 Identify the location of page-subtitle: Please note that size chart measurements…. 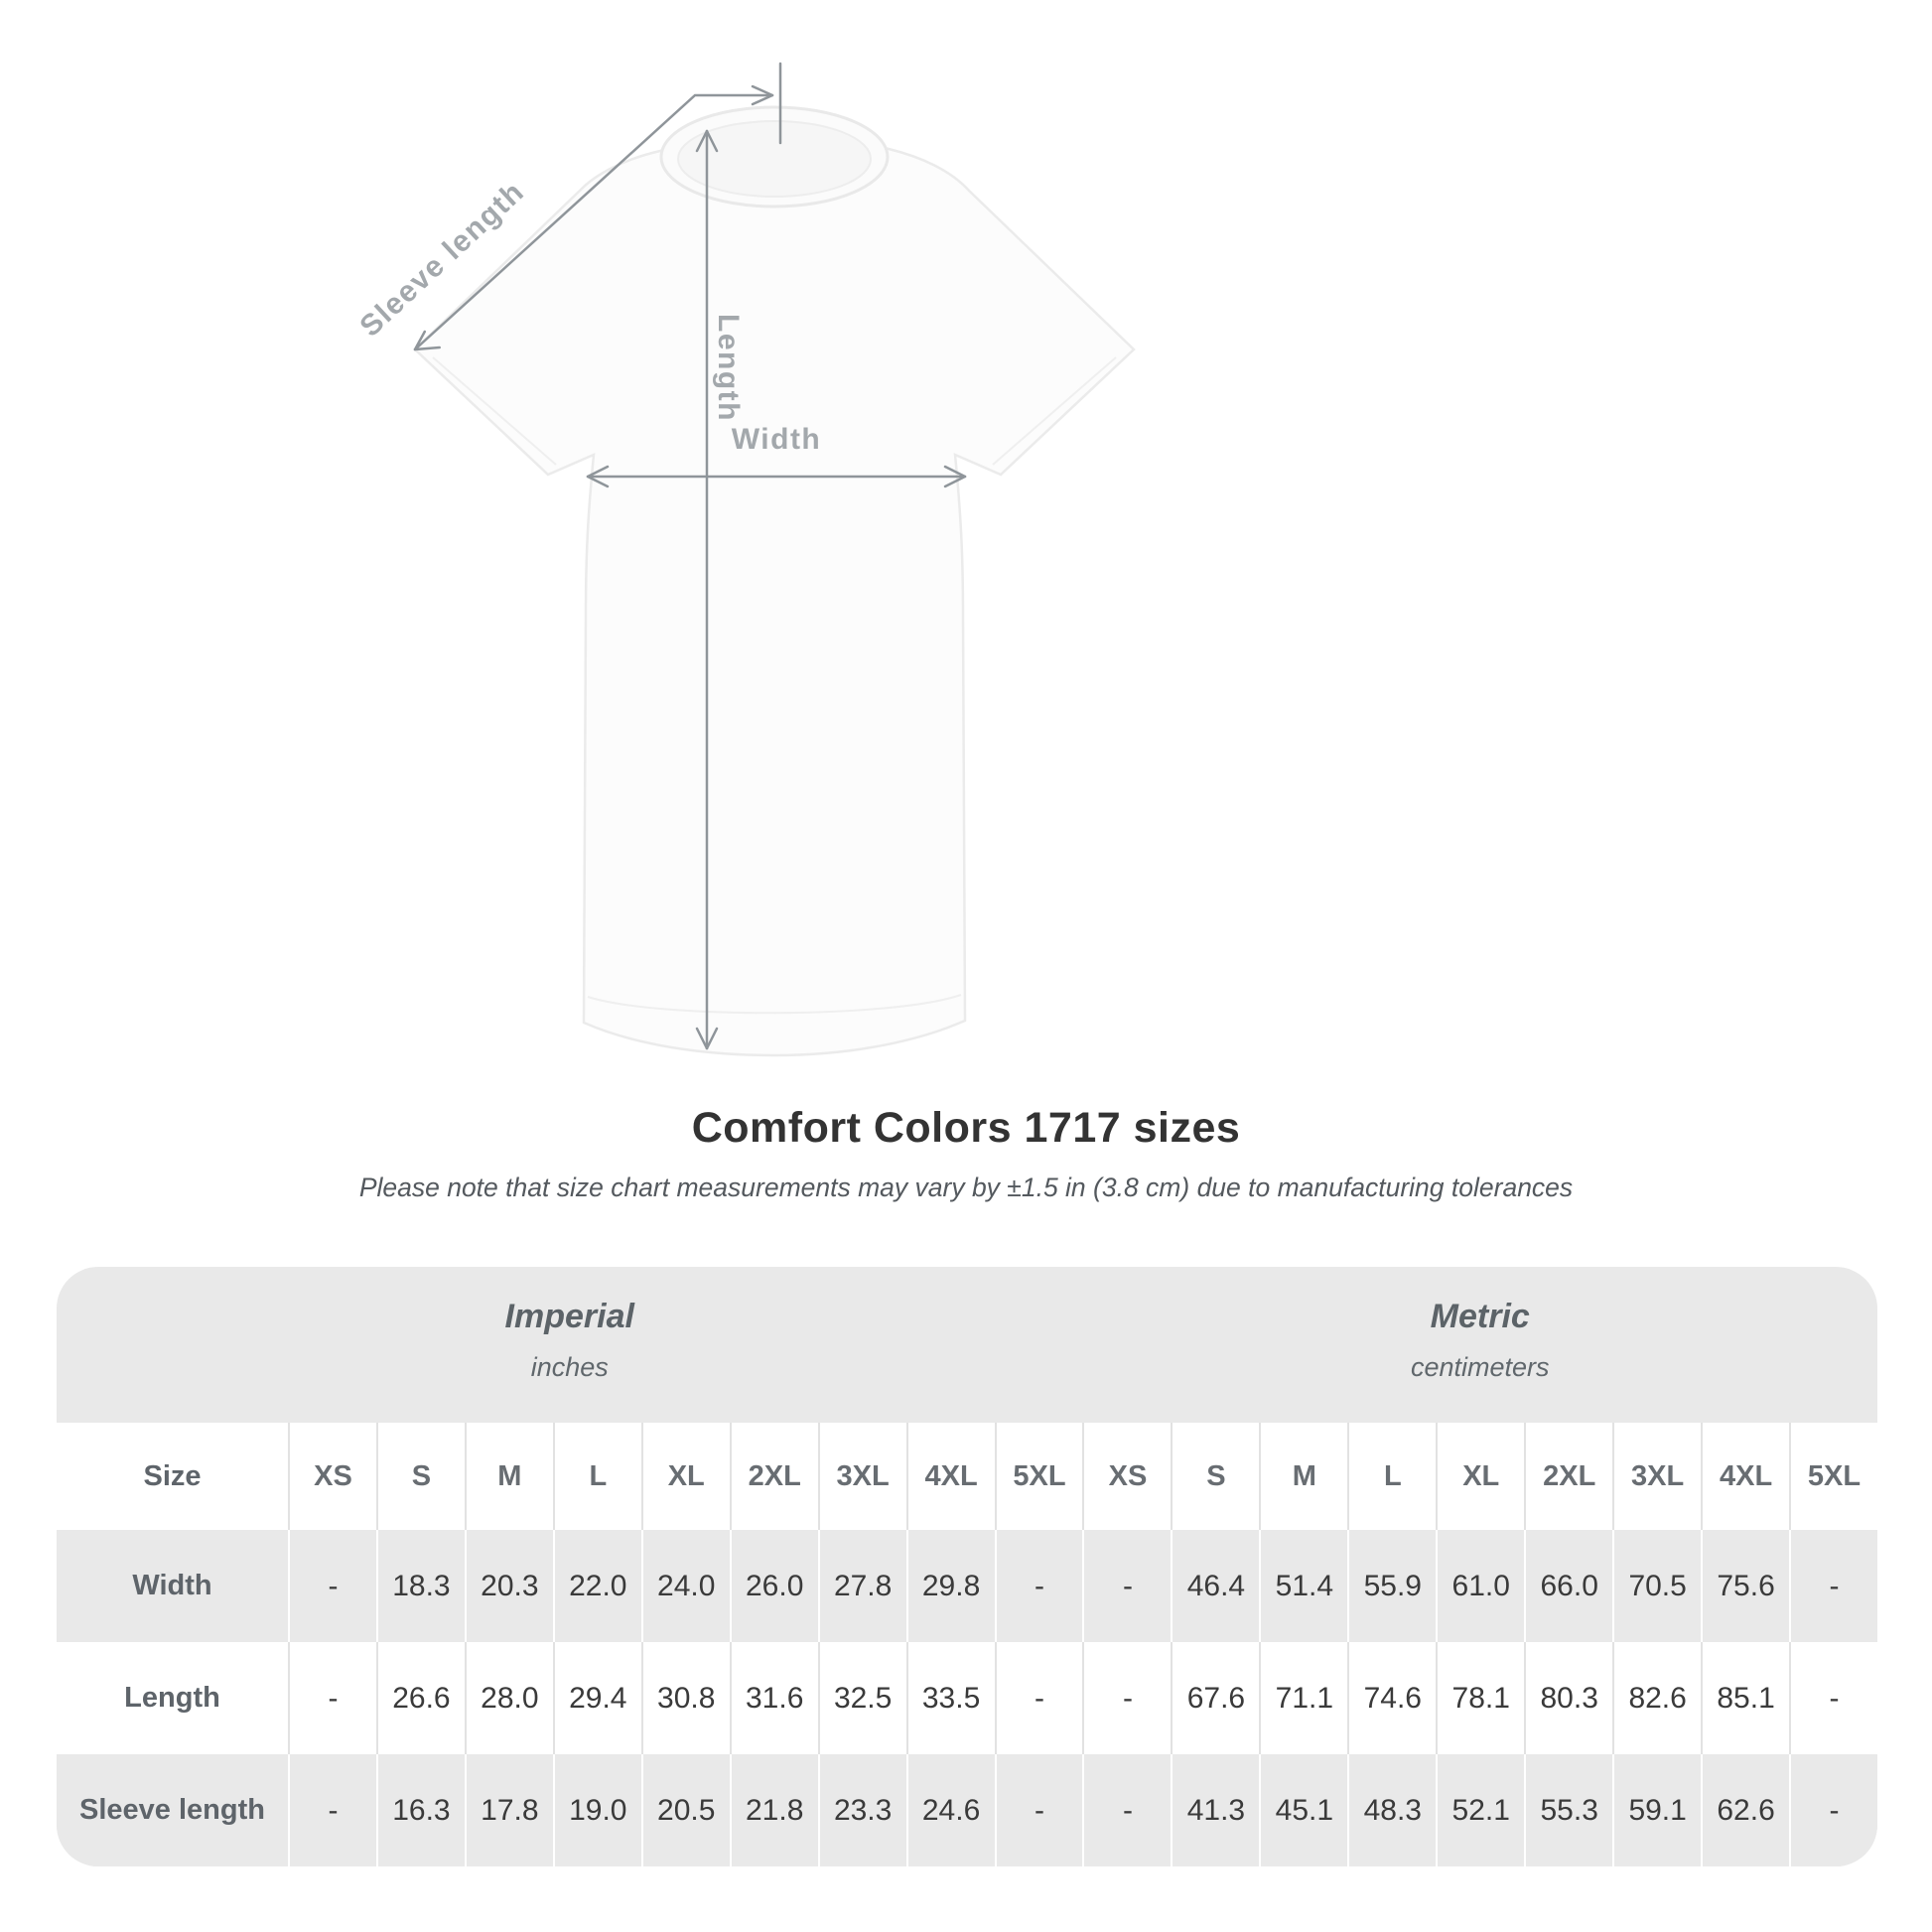
(966, 1188).